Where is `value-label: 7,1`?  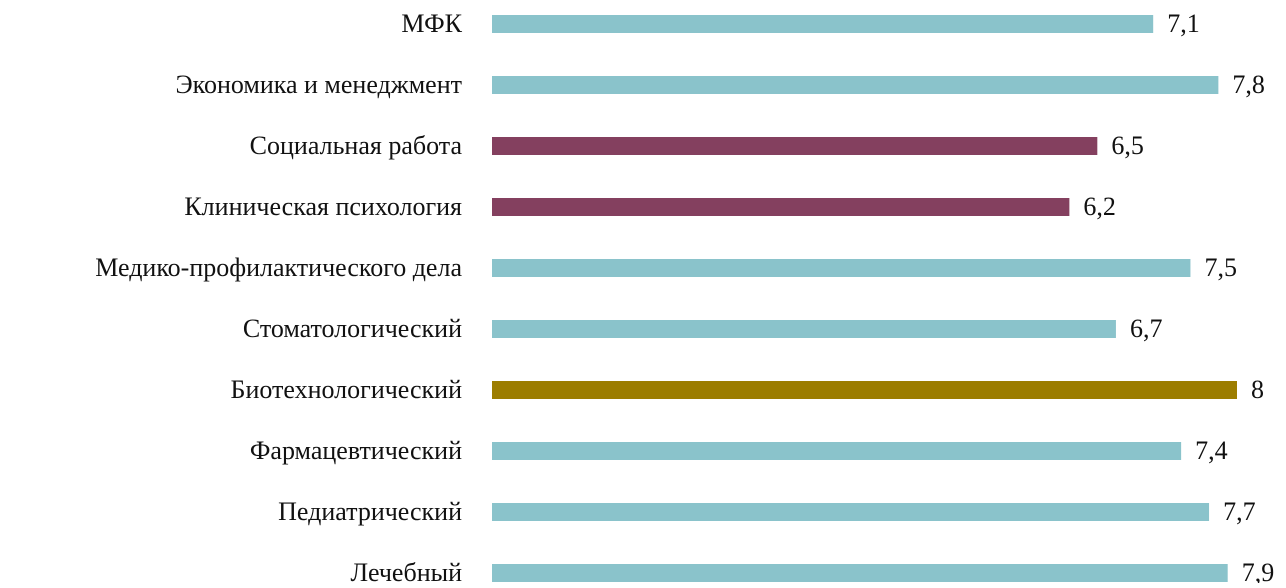 value-label: 7,1 is located at coordinates (1183, 23).